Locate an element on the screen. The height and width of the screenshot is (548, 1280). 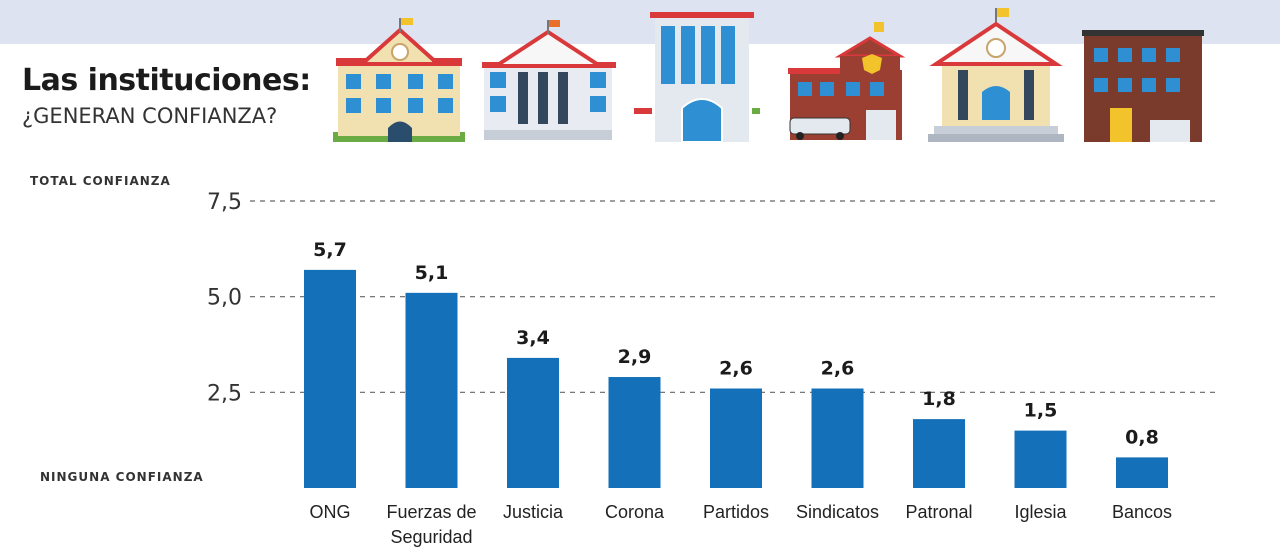
page-subtitle: ¿GENERAN CONFIANZA? is located at coordinates (150, 116).